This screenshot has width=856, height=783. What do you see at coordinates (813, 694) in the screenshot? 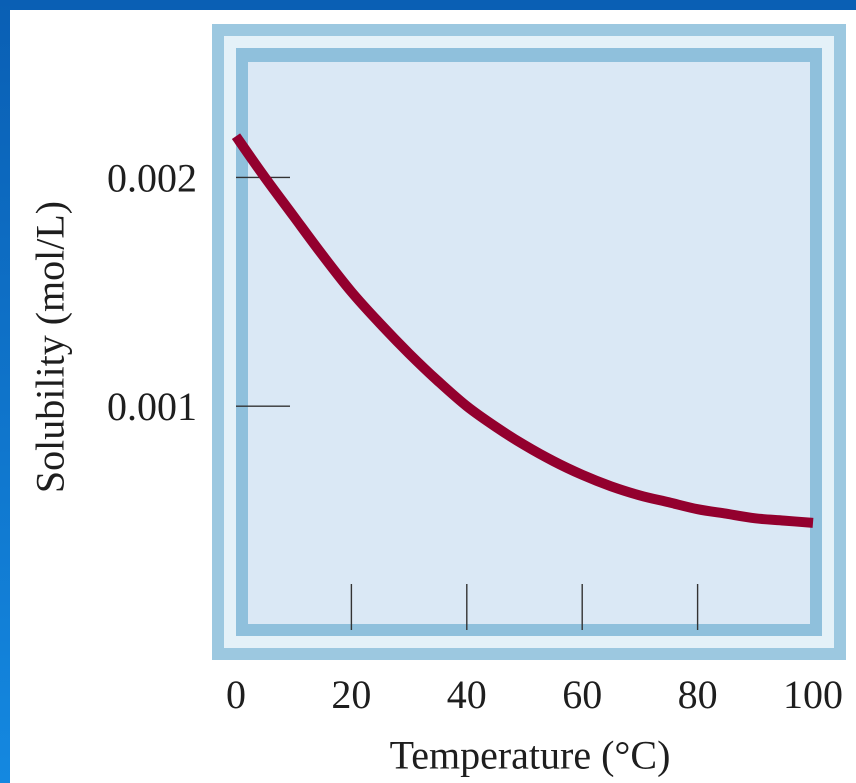
I see `x-tick-label: 100` at bounding box center [813, 694].